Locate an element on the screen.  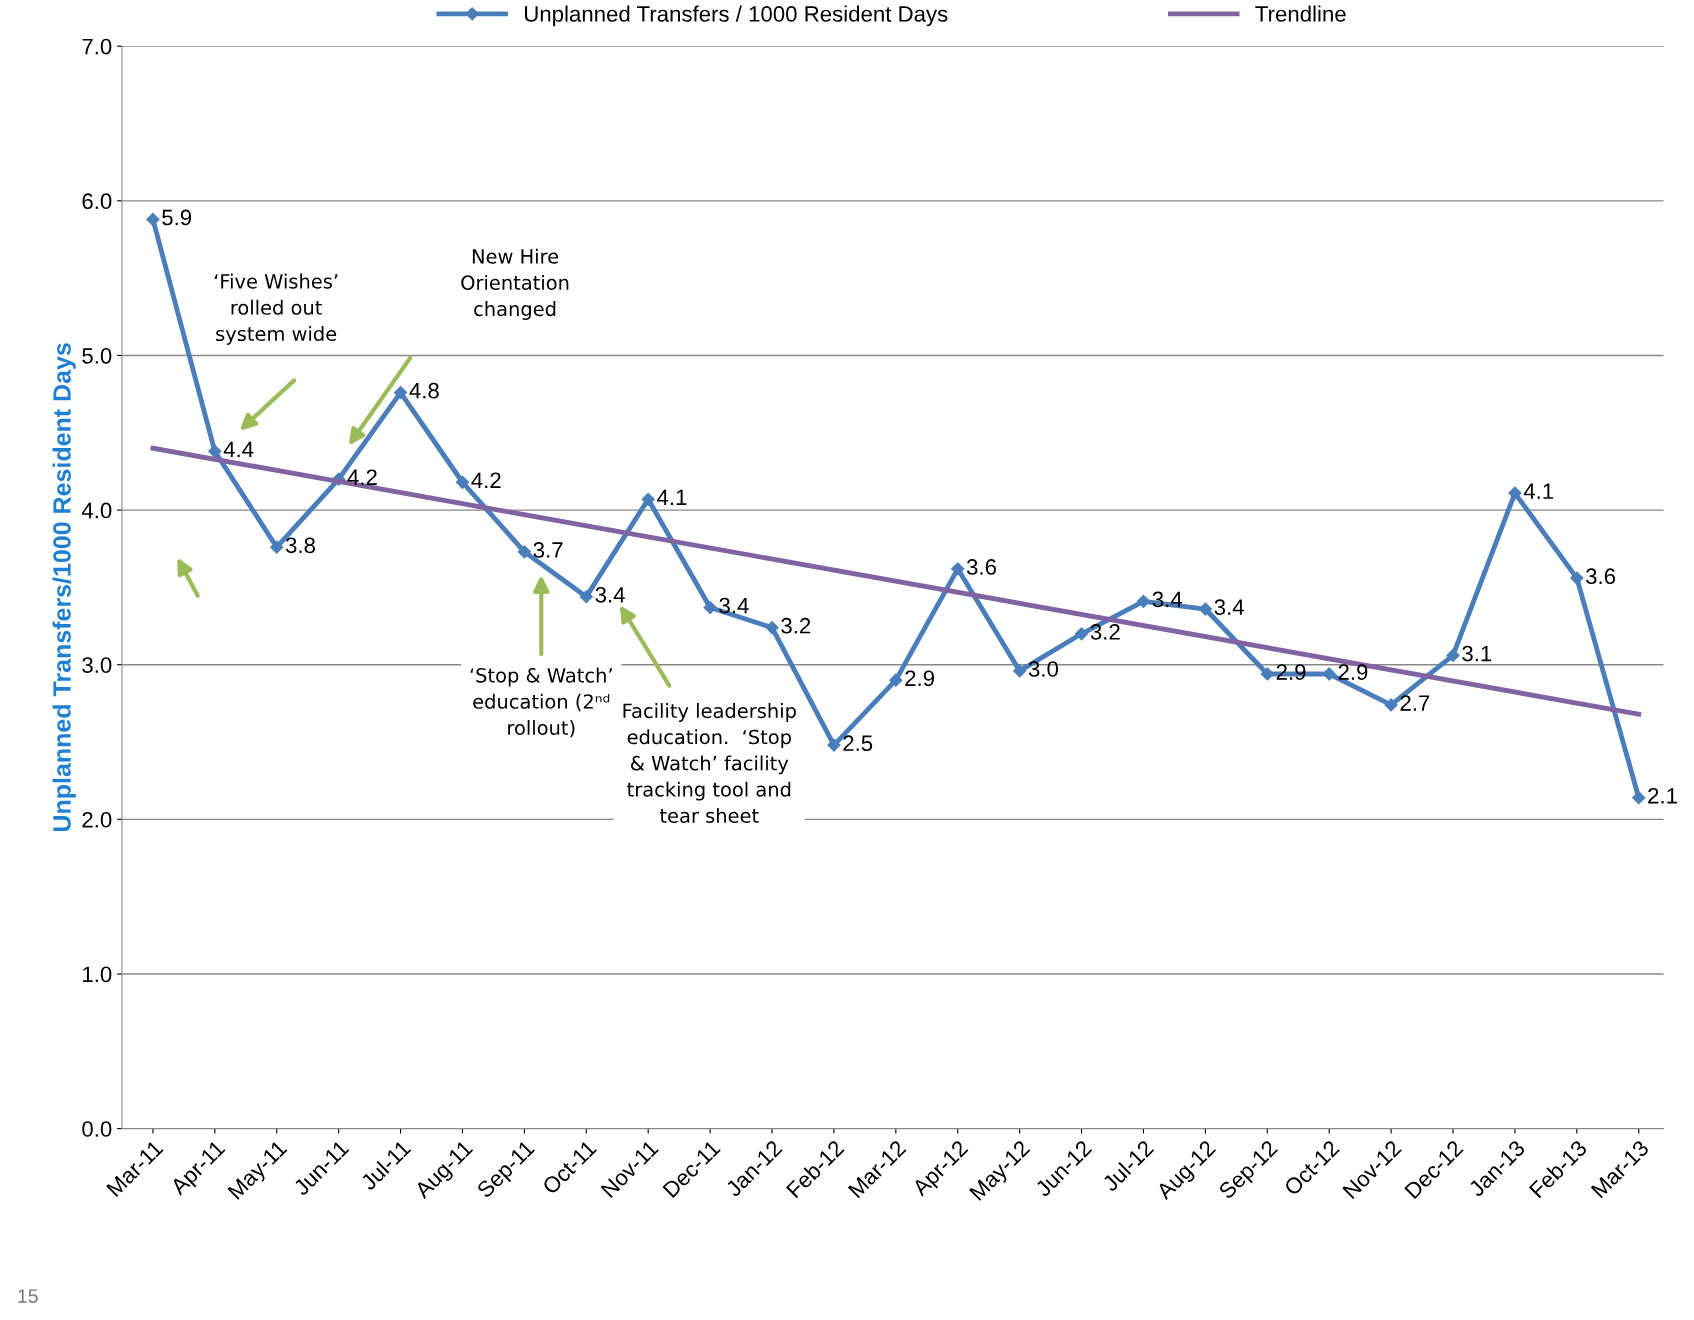
y-tick-label: 0.0 is located at coordinates (97, 1129).